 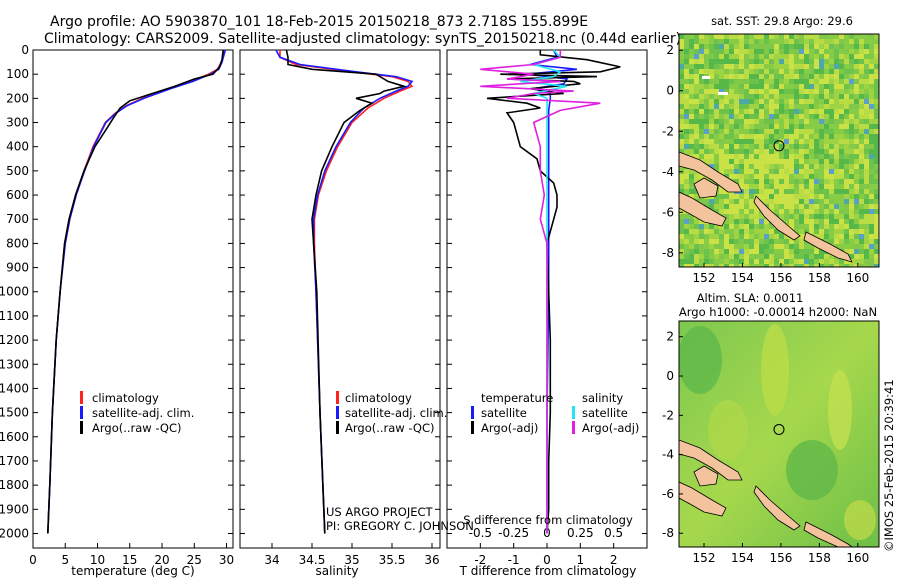 What do you see at coordinates (668, 455) in the screenshot?
I see `map-y-tick-label: -4` at bounding box center [668, 455].